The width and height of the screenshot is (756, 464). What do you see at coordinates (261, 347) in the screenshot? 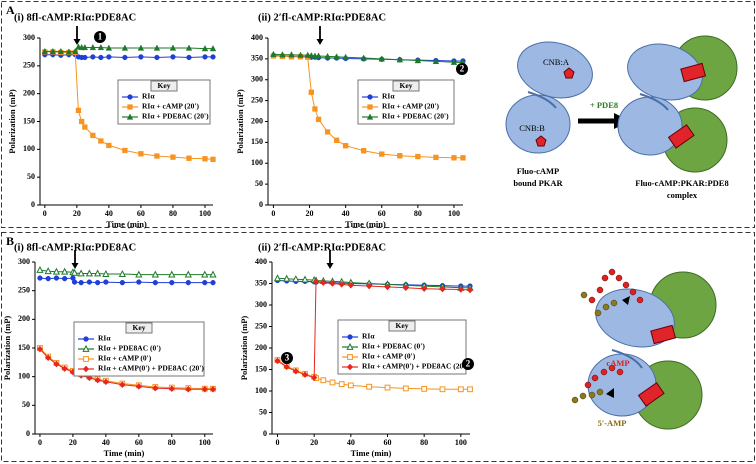
I see `y-tick-label: 200` at bounding box center [261, 347].